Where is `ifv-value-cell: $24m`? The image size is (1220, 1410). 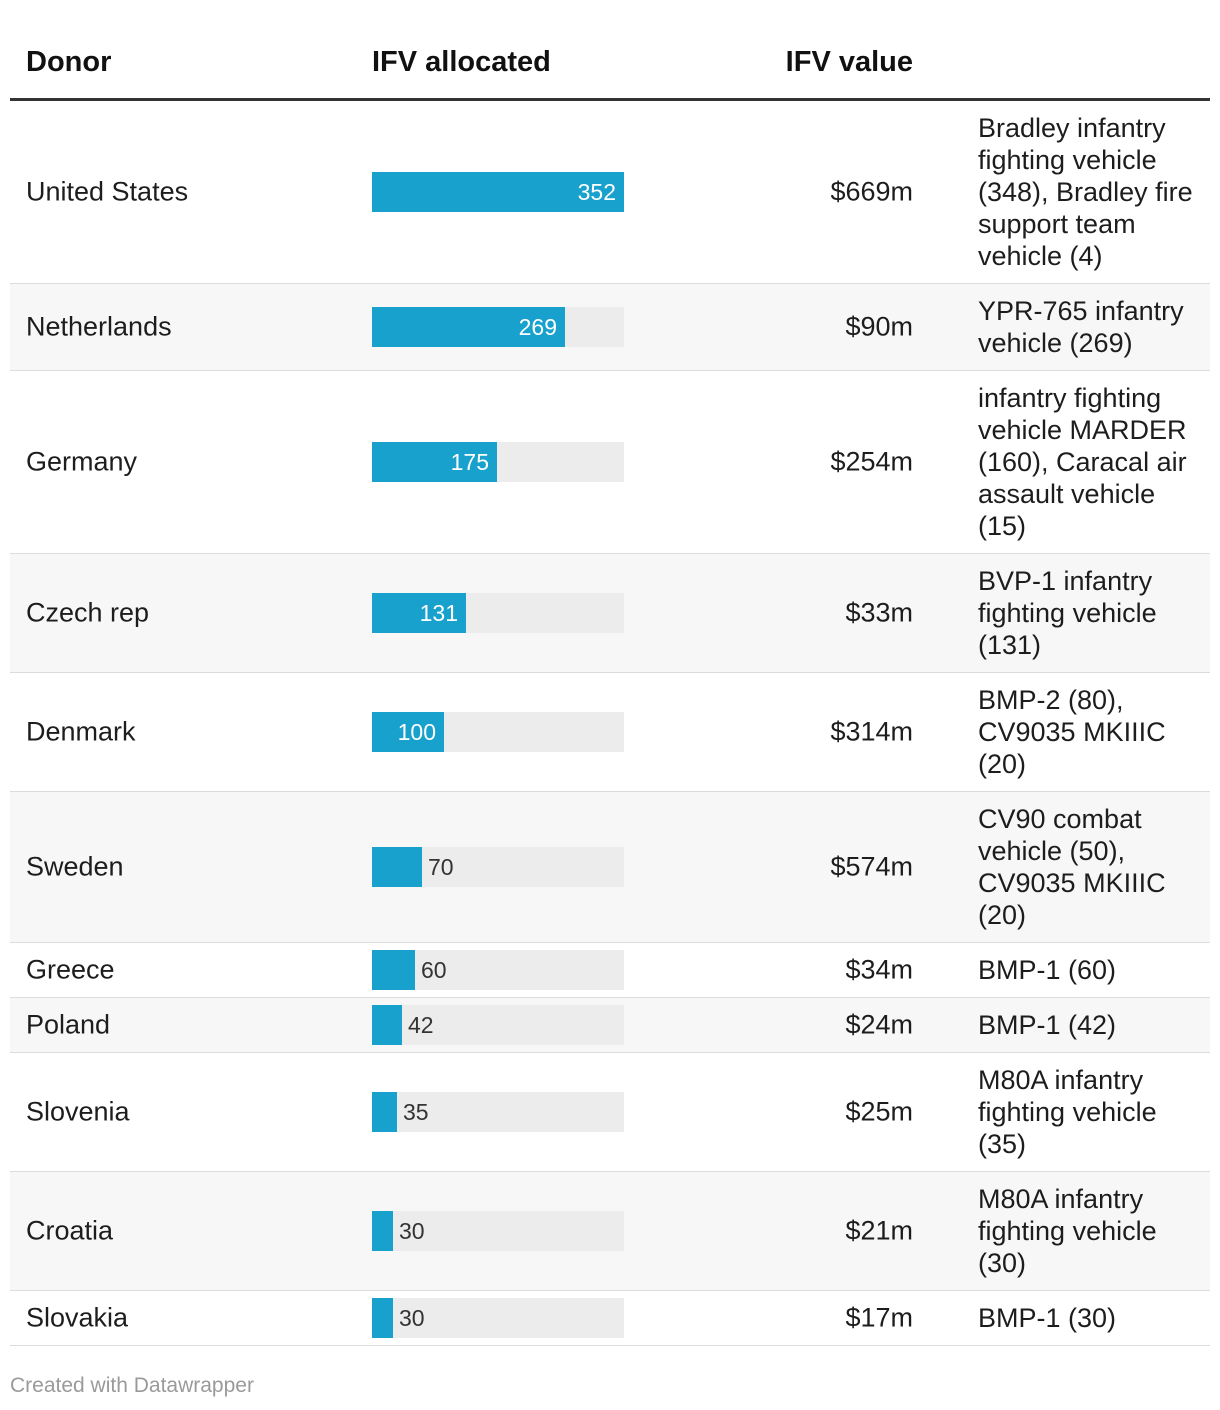
ifv-value-cell: $24m is located at coordinates (879, 1024).